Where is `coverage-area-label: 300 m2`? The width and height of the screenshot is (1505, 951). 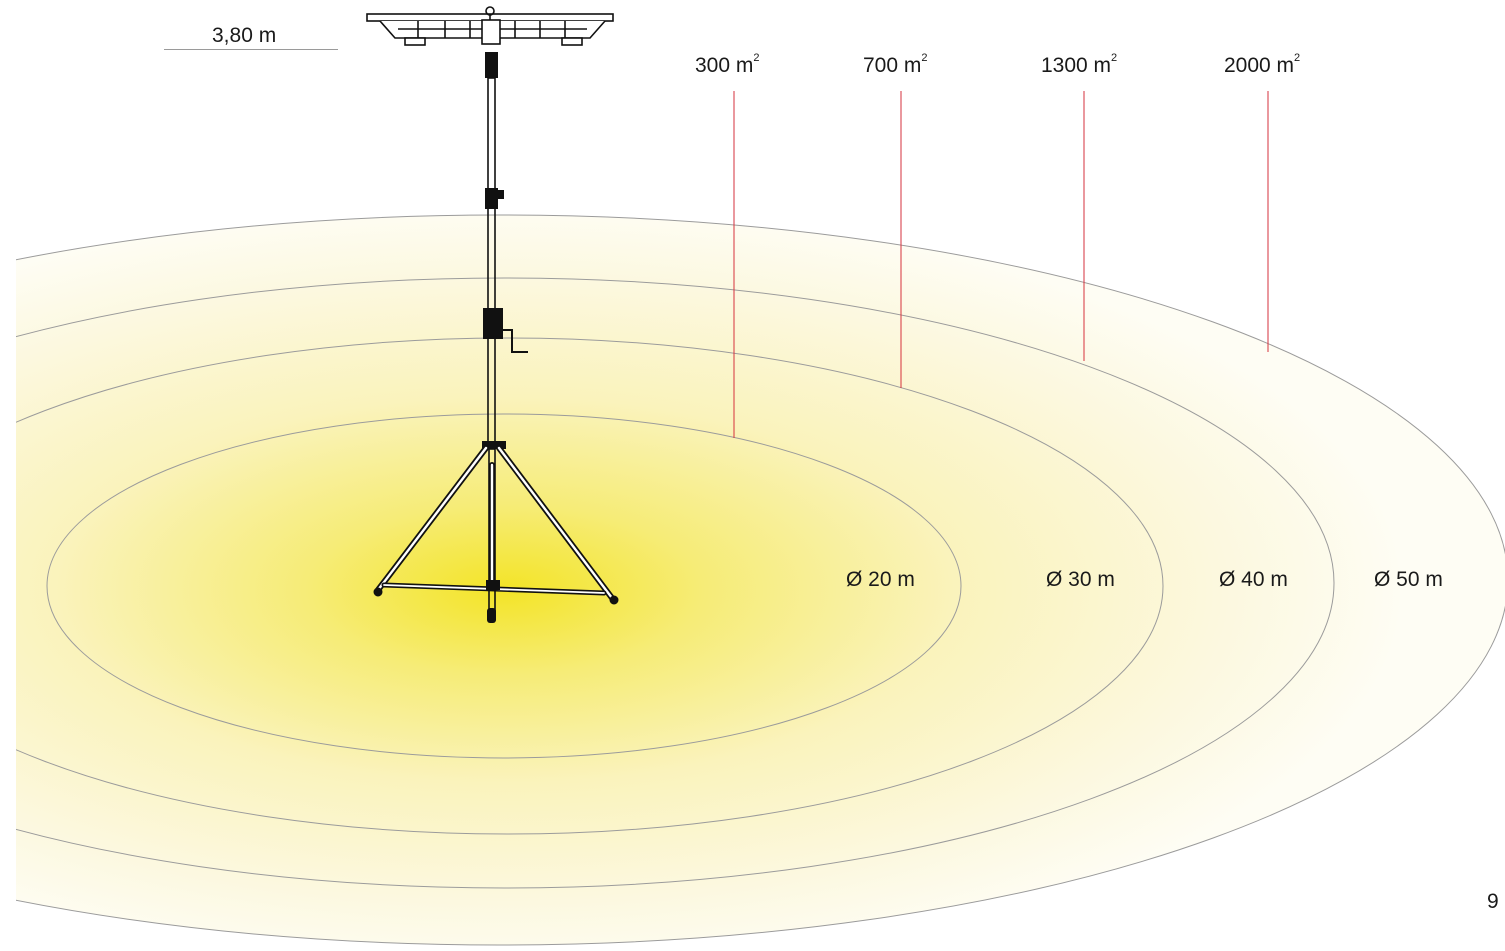
coverage-area-label: 300 m2 is located at coordinates (727, 64).